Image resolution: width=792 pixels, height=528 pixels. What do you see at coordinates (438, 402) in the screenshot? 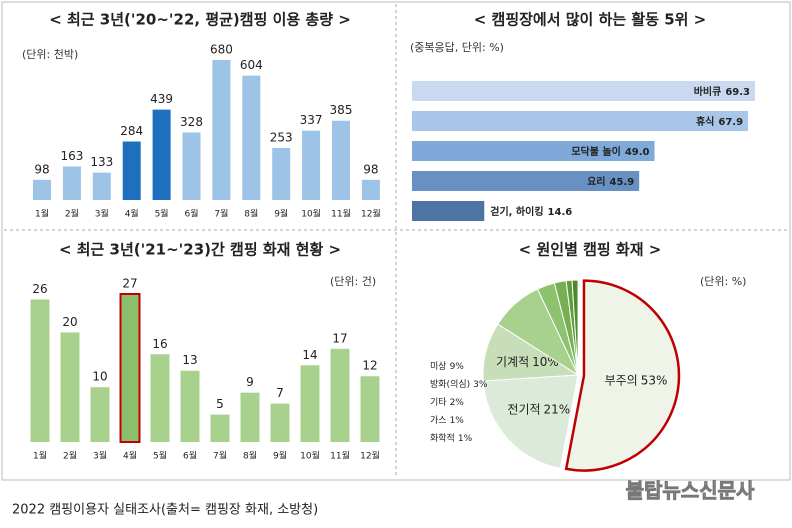
I see `category-label: 기타` at bounding box center [438, 402].